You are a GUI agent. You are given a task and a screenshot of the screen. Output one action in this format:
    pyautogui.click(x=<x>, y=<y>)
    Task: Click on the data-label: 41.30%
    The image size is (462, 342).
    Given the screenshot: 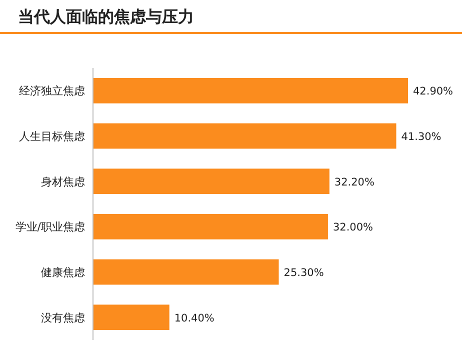 What is the action you would take?
    pyautogui.click(x=421, y=137)
    